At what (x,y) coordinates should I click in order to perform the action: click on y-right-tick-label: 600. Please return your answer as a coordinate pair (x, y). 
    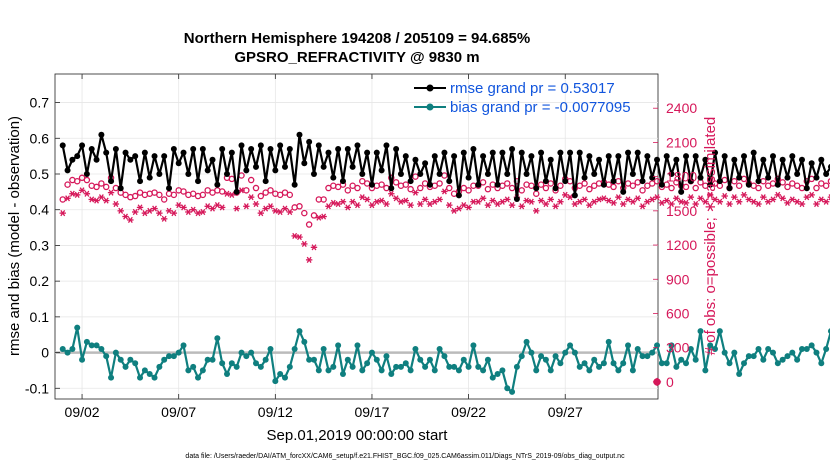
    Looking at the image, I should click on (678, 313).